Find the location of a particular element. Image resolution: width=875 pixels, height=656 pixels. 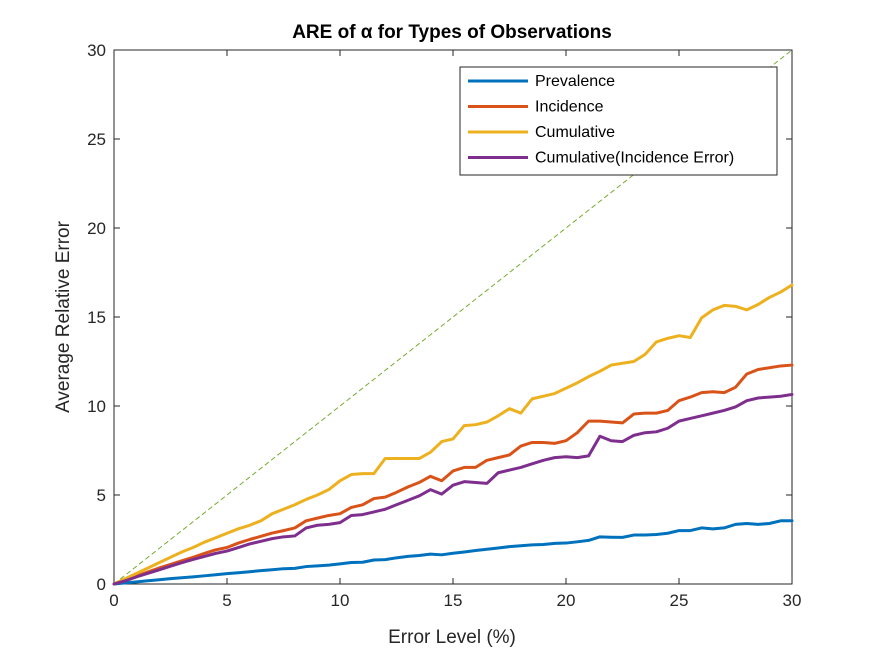

y-tick-label: 25 is located at coordinates (96, 139).